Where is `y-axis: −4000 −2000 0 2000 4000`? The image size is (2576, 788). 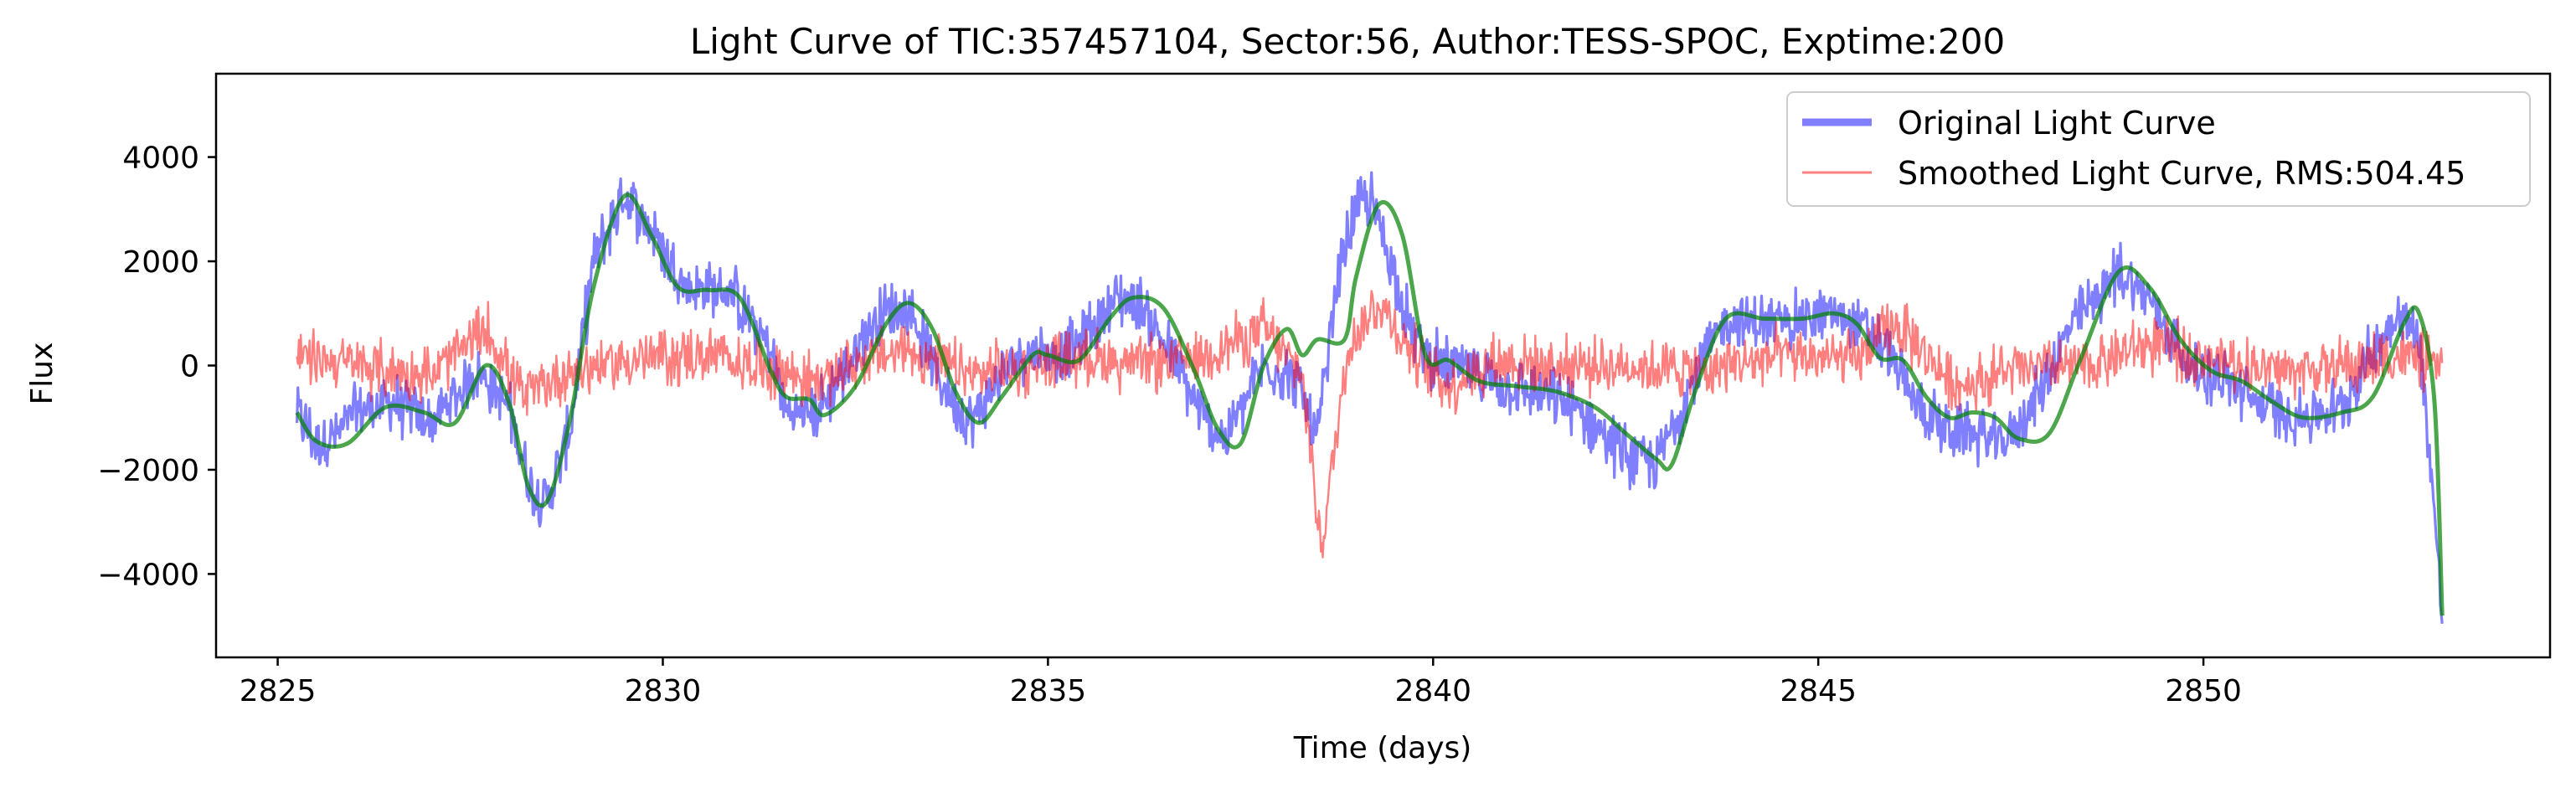 y-axis: −4000 −2000 0 2000 4000 is located at coordinates (156, 367).